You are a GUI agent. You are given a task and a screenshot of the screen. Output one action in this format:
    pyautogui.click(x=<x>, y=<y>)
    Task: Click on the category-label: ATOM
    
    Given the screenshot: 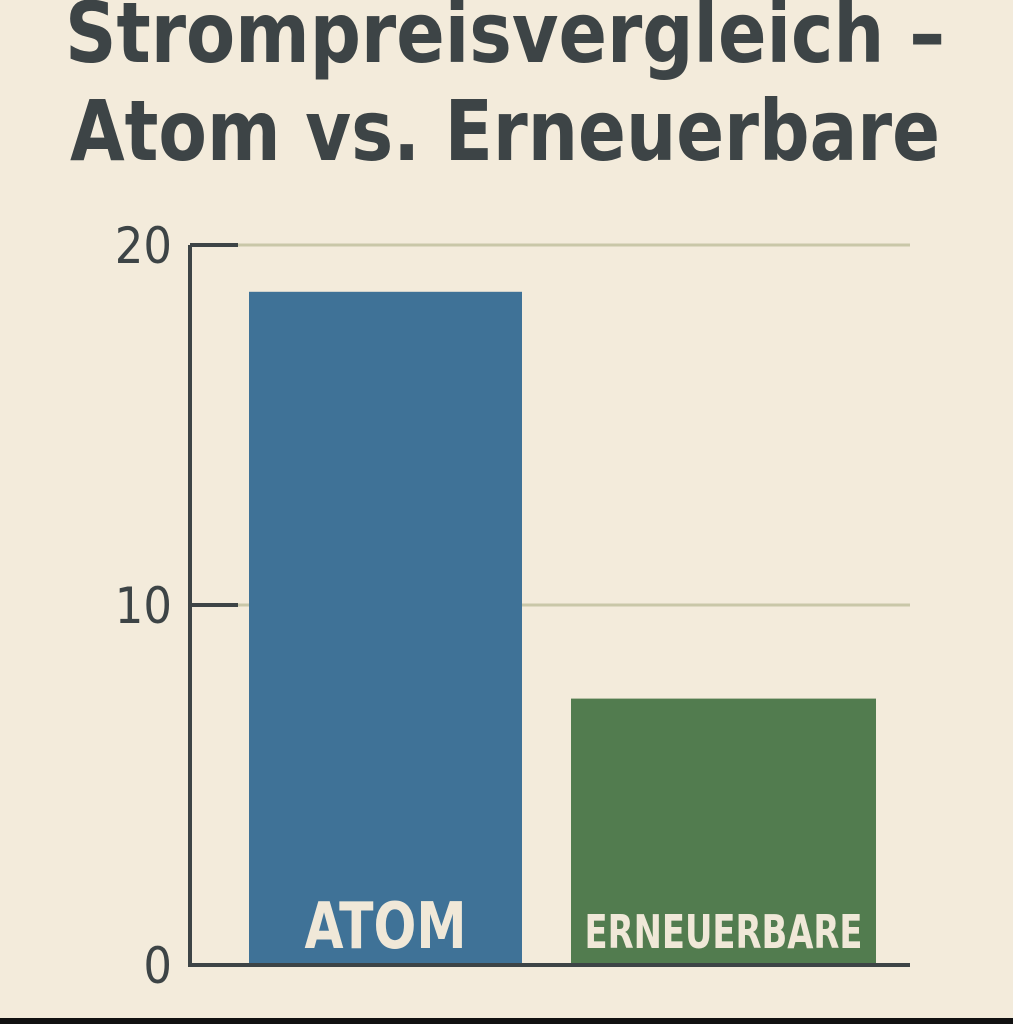 What is the action you would take?
    pyautogui.click(x=386, y=927)
    